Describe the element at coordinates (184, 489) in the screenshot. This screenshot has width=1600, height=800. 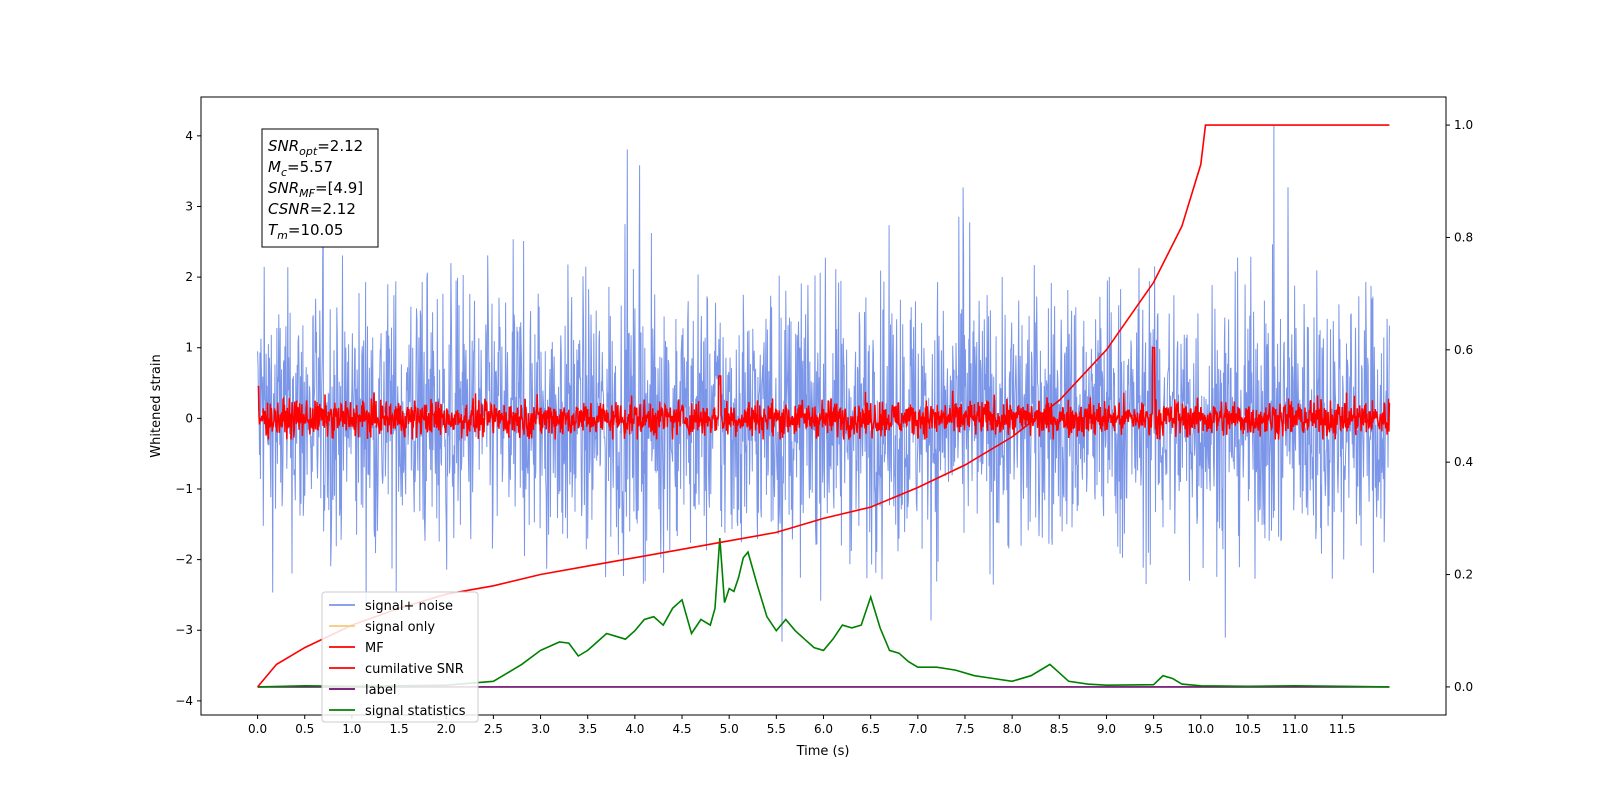
I see `y-left-tick-label: −1` at that location.